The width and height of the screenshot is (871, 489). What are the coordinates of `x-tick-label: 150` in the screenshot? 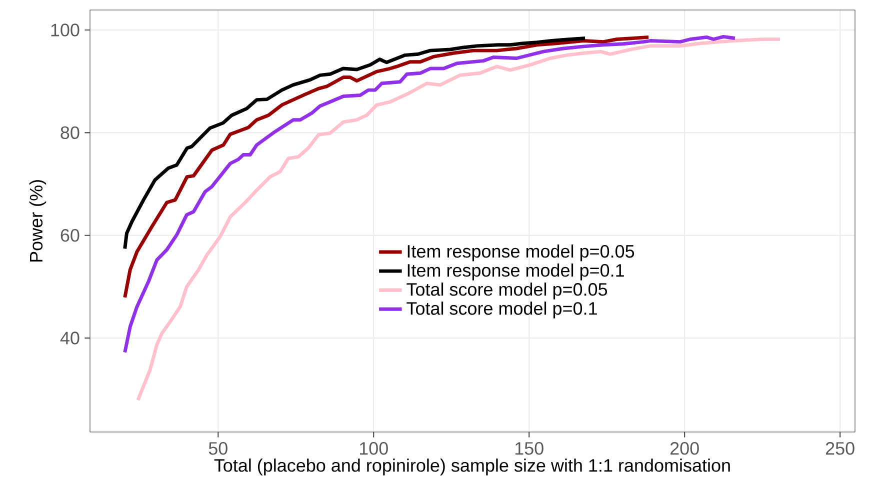 It's located at (529, 448).